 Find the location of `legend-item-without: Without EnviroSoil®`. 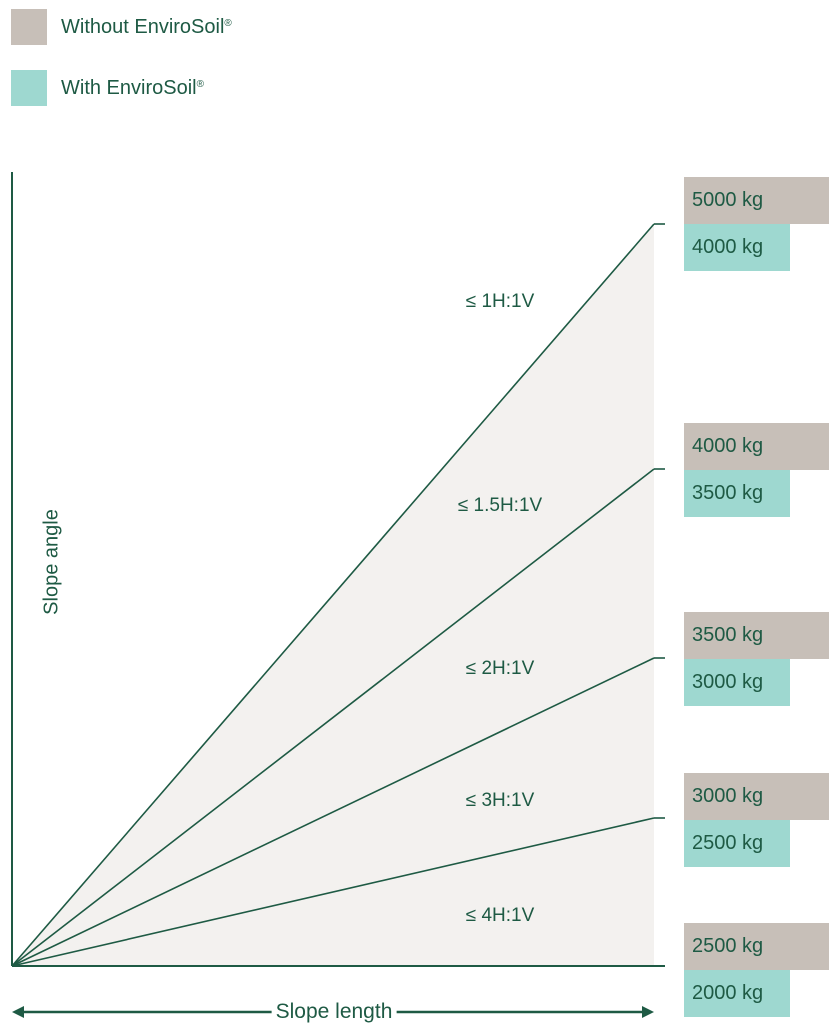

legend-item-without: Without EnviroSoil® is located at coordinates (121, 27).